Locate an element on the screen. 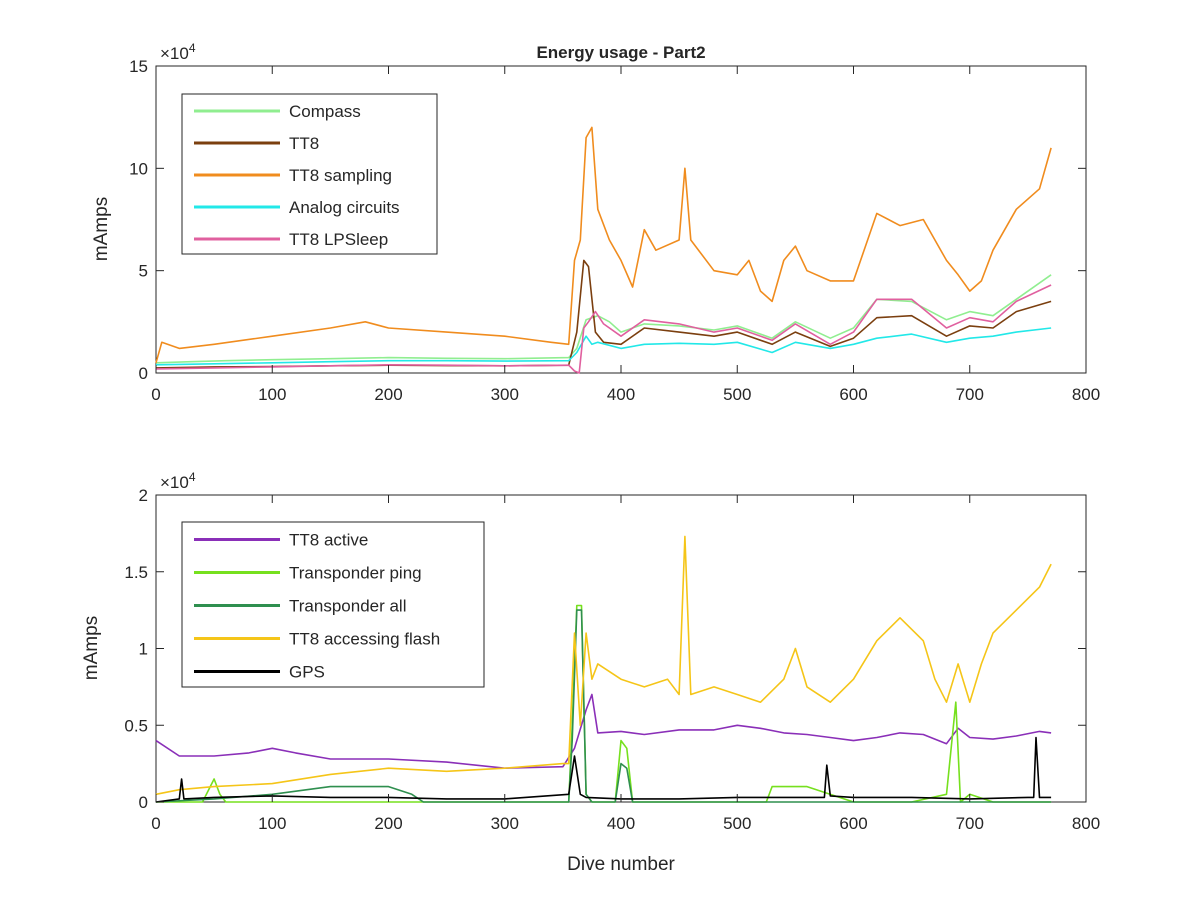  chart-bottom-legend-label: Transponder ping is located at coordinates (355, 573).